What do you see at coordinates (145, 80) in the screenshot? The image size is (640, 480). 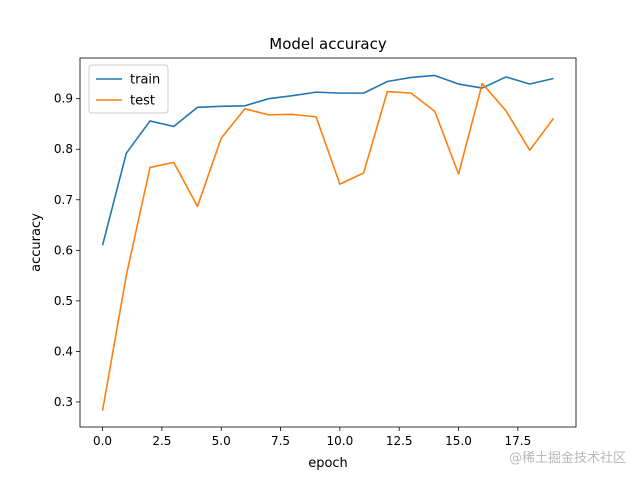 I see `legend-label-train: train` at bounding box center [145, 80].